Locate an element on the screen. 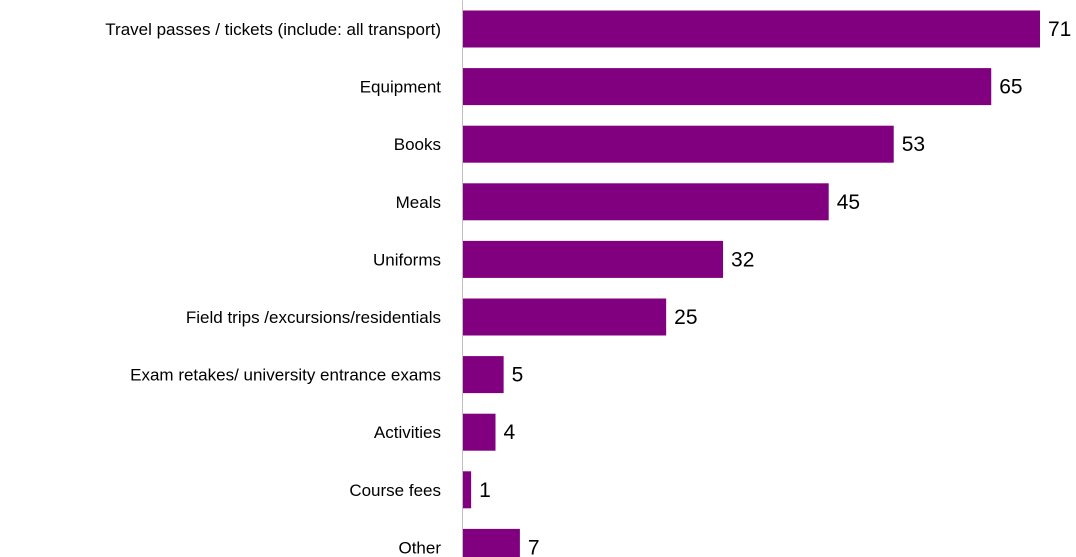  value-label: 7 is located at coordinates (534, 546).